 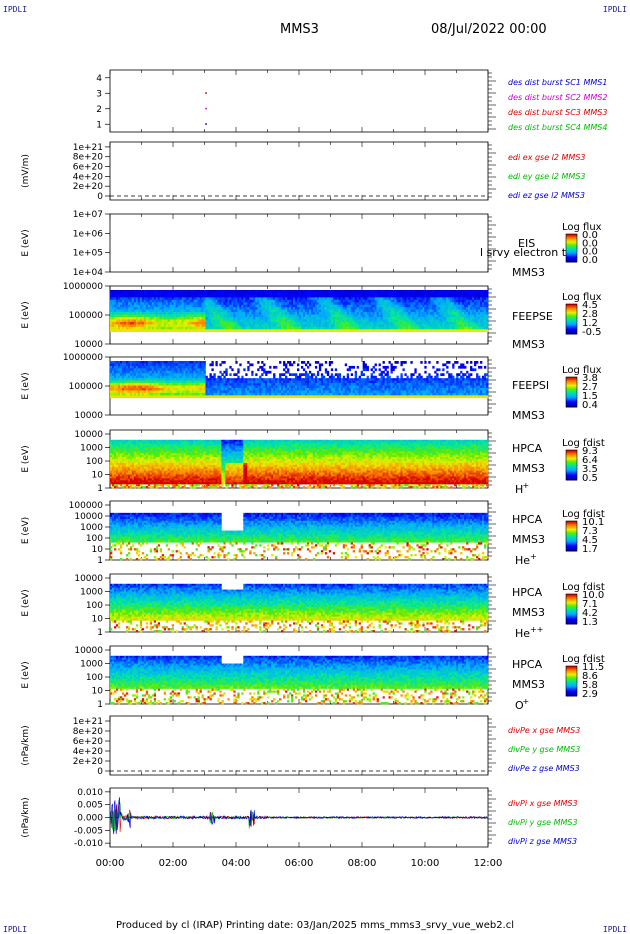 What do you see at coordinates (88, 168) in the screenshot?
I see `edi-panel-ytick-2: 6e+20` at bounding box center [88, 168].